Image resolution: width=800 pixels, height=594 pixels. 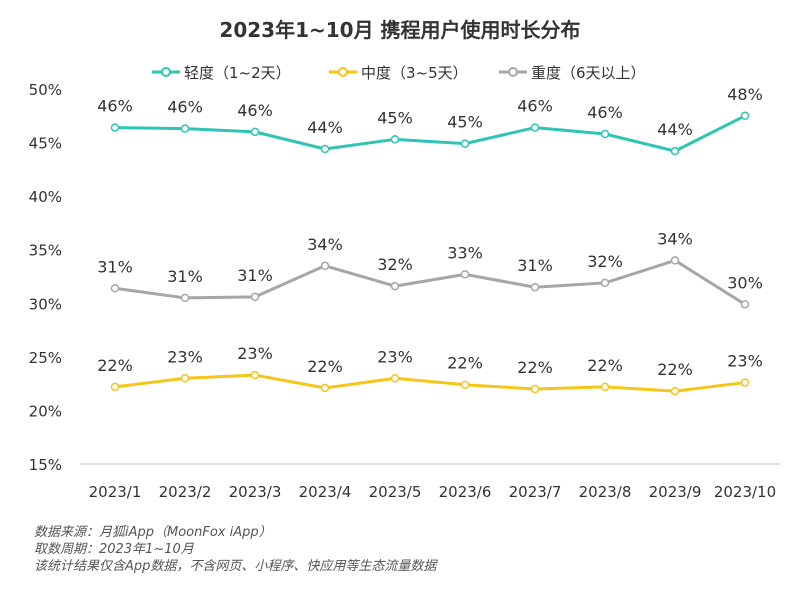 I want to click on y-tick-label: 50%, so click(x=45, y=90).